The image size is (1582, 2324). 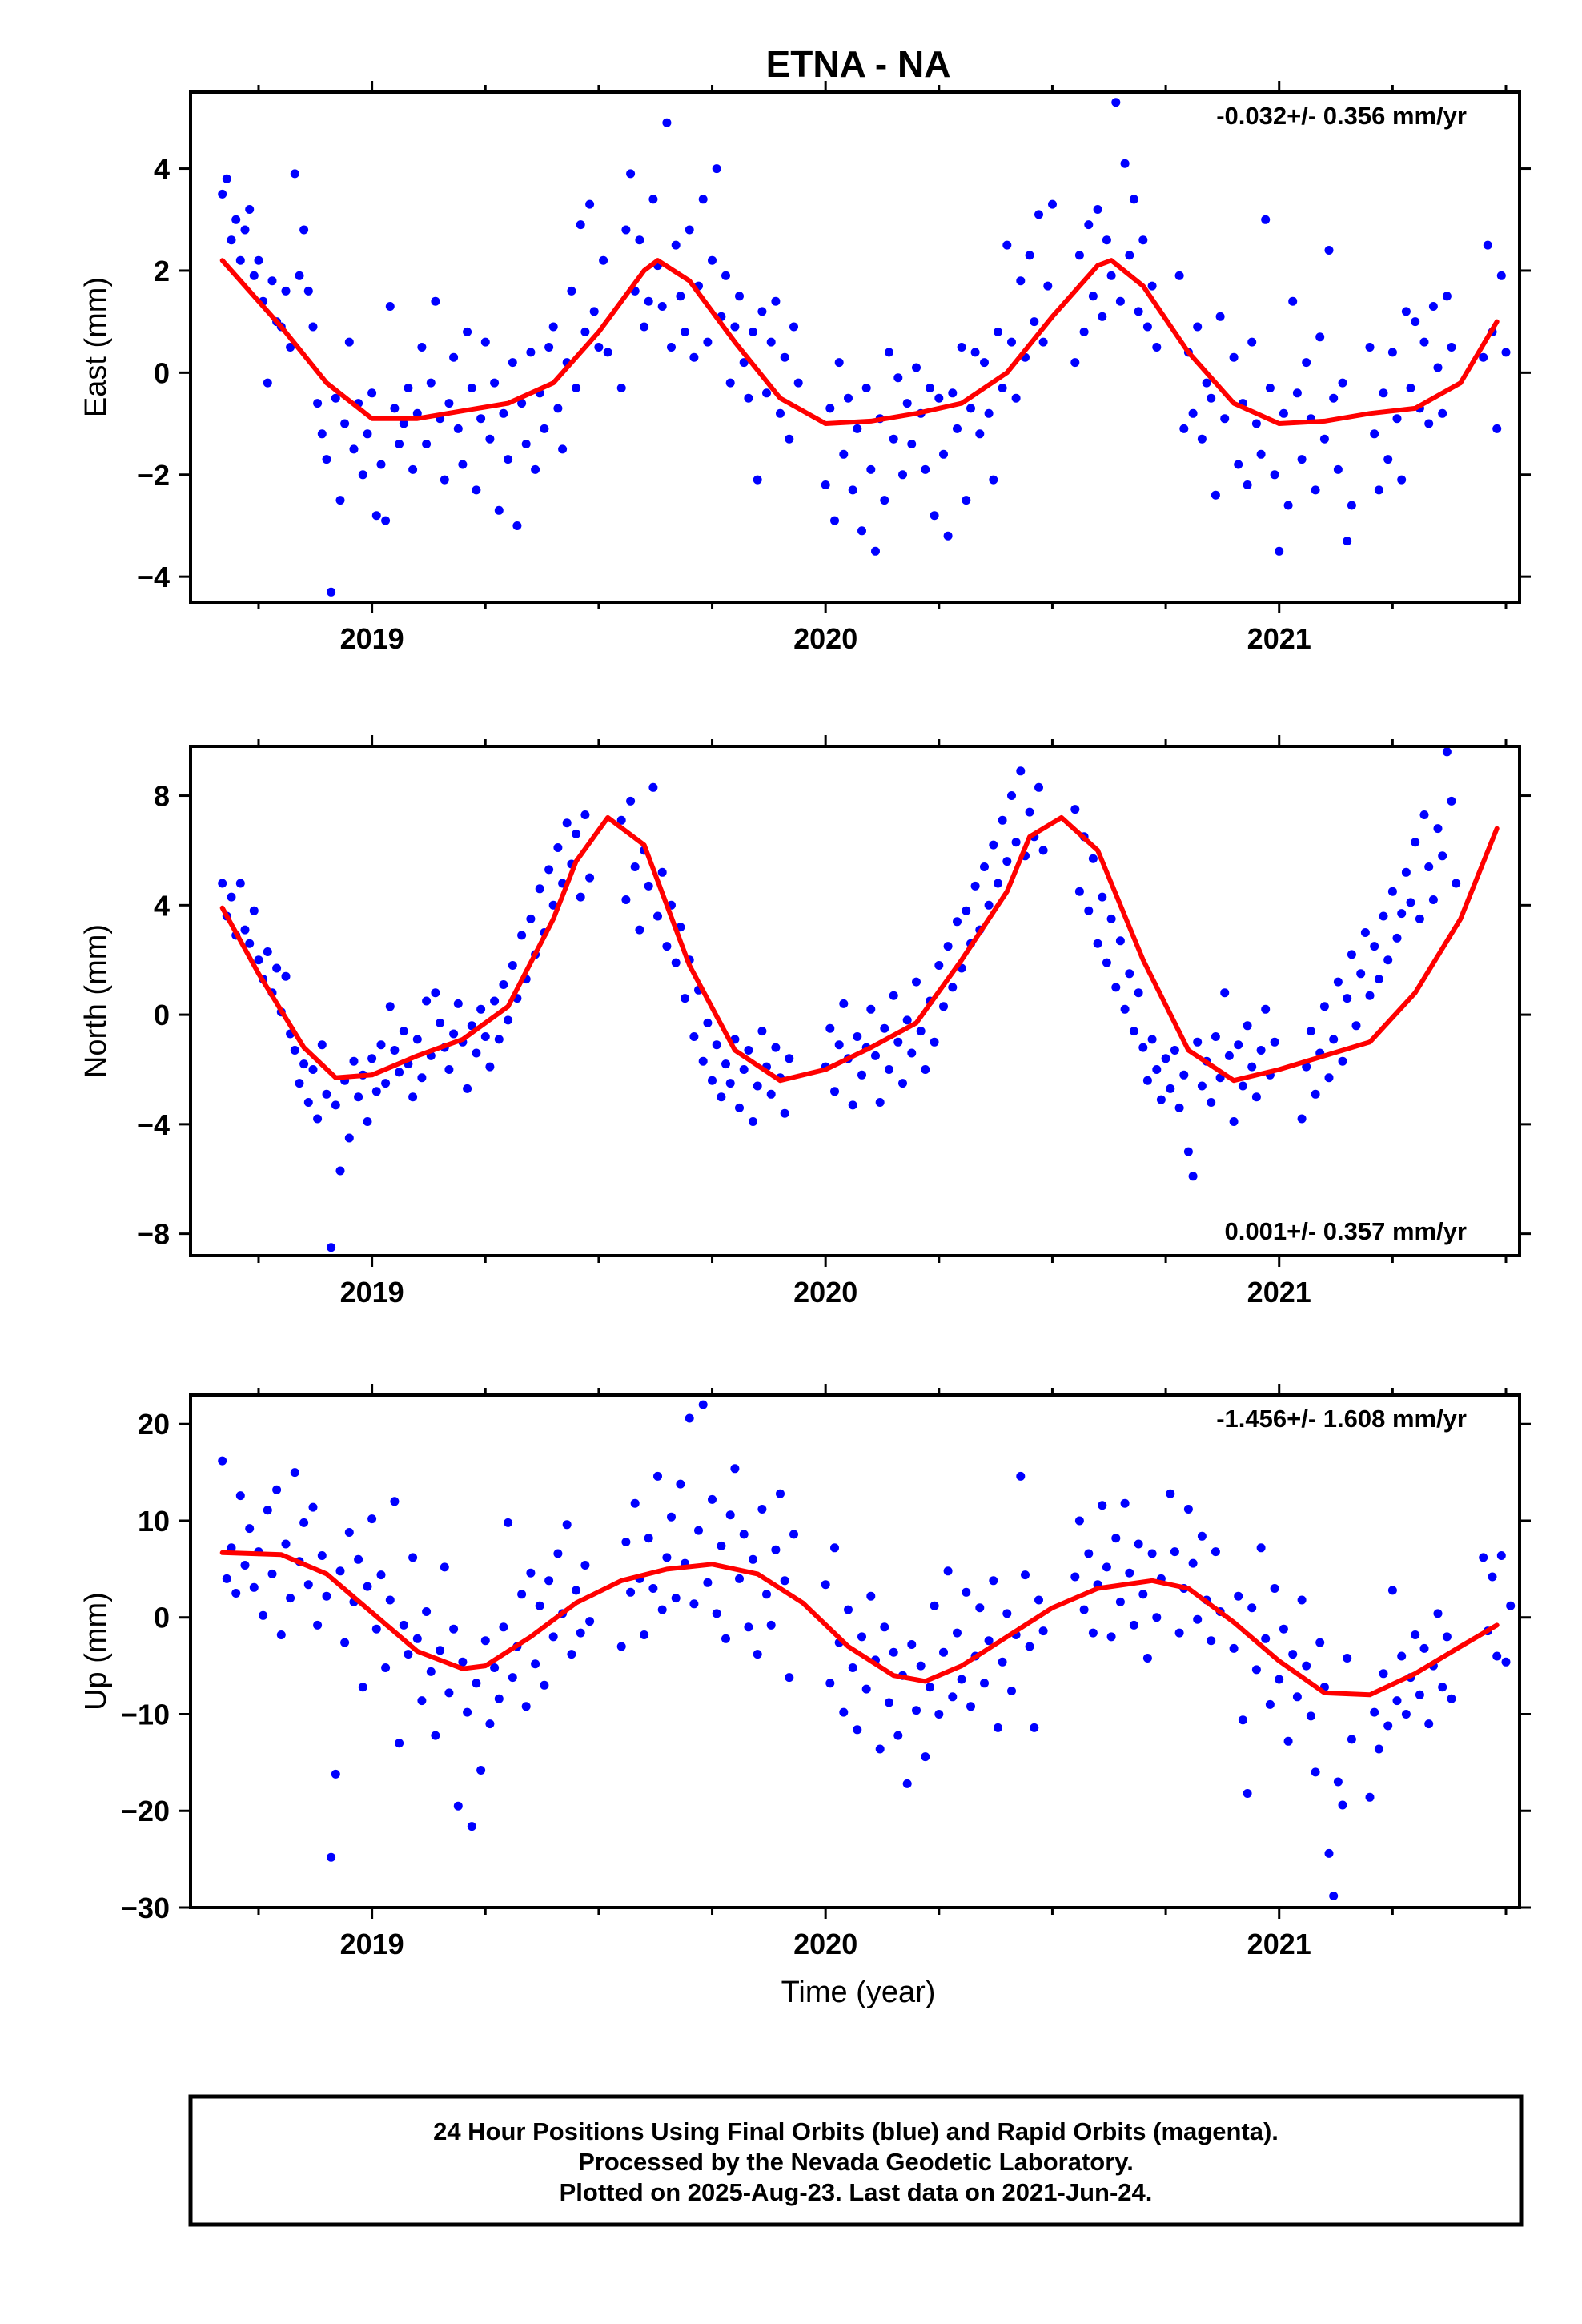 I want to click on up-ytick-label: 10, so click(x=154, y=1521).